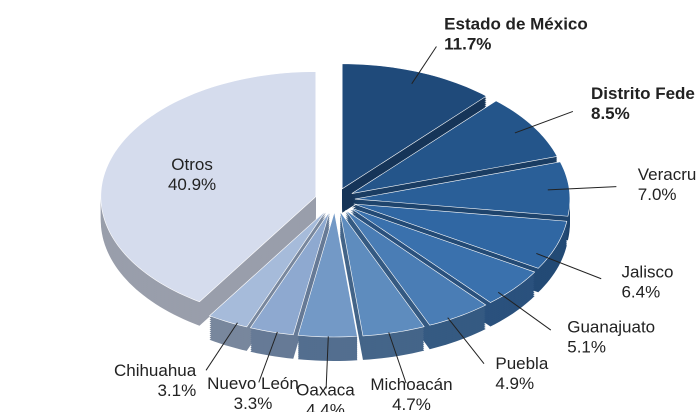  What do you see at coordinates (643, 93) in the screenshot?
I see `slice-label: Distrito Federal` at bounding box center [643, 93].